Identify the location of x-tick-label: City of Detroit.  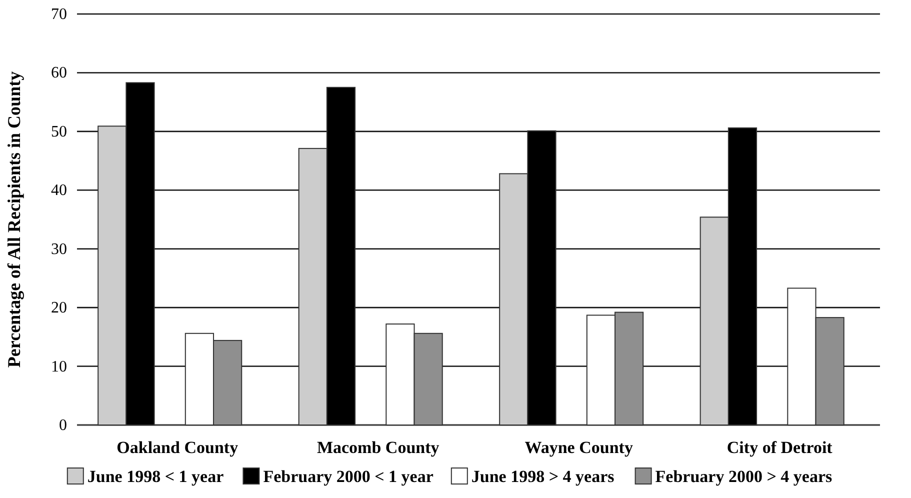
(779, 447).